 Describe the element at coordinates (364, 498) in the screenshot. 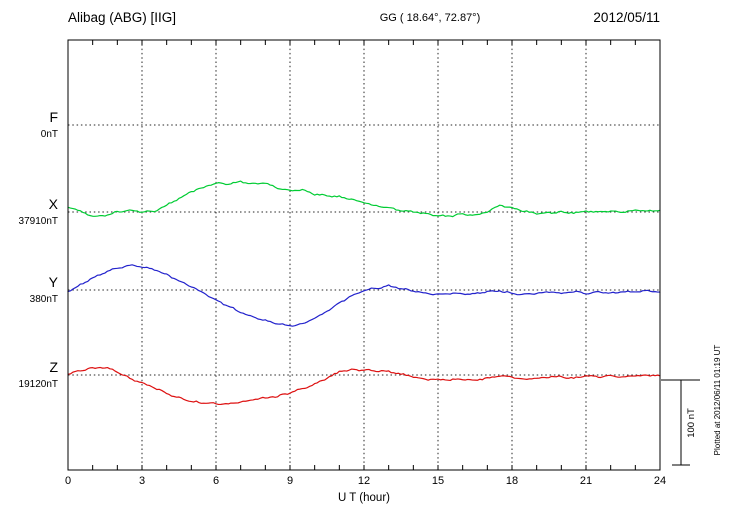

I see `x-axis-label: U T (hour)` at that location.